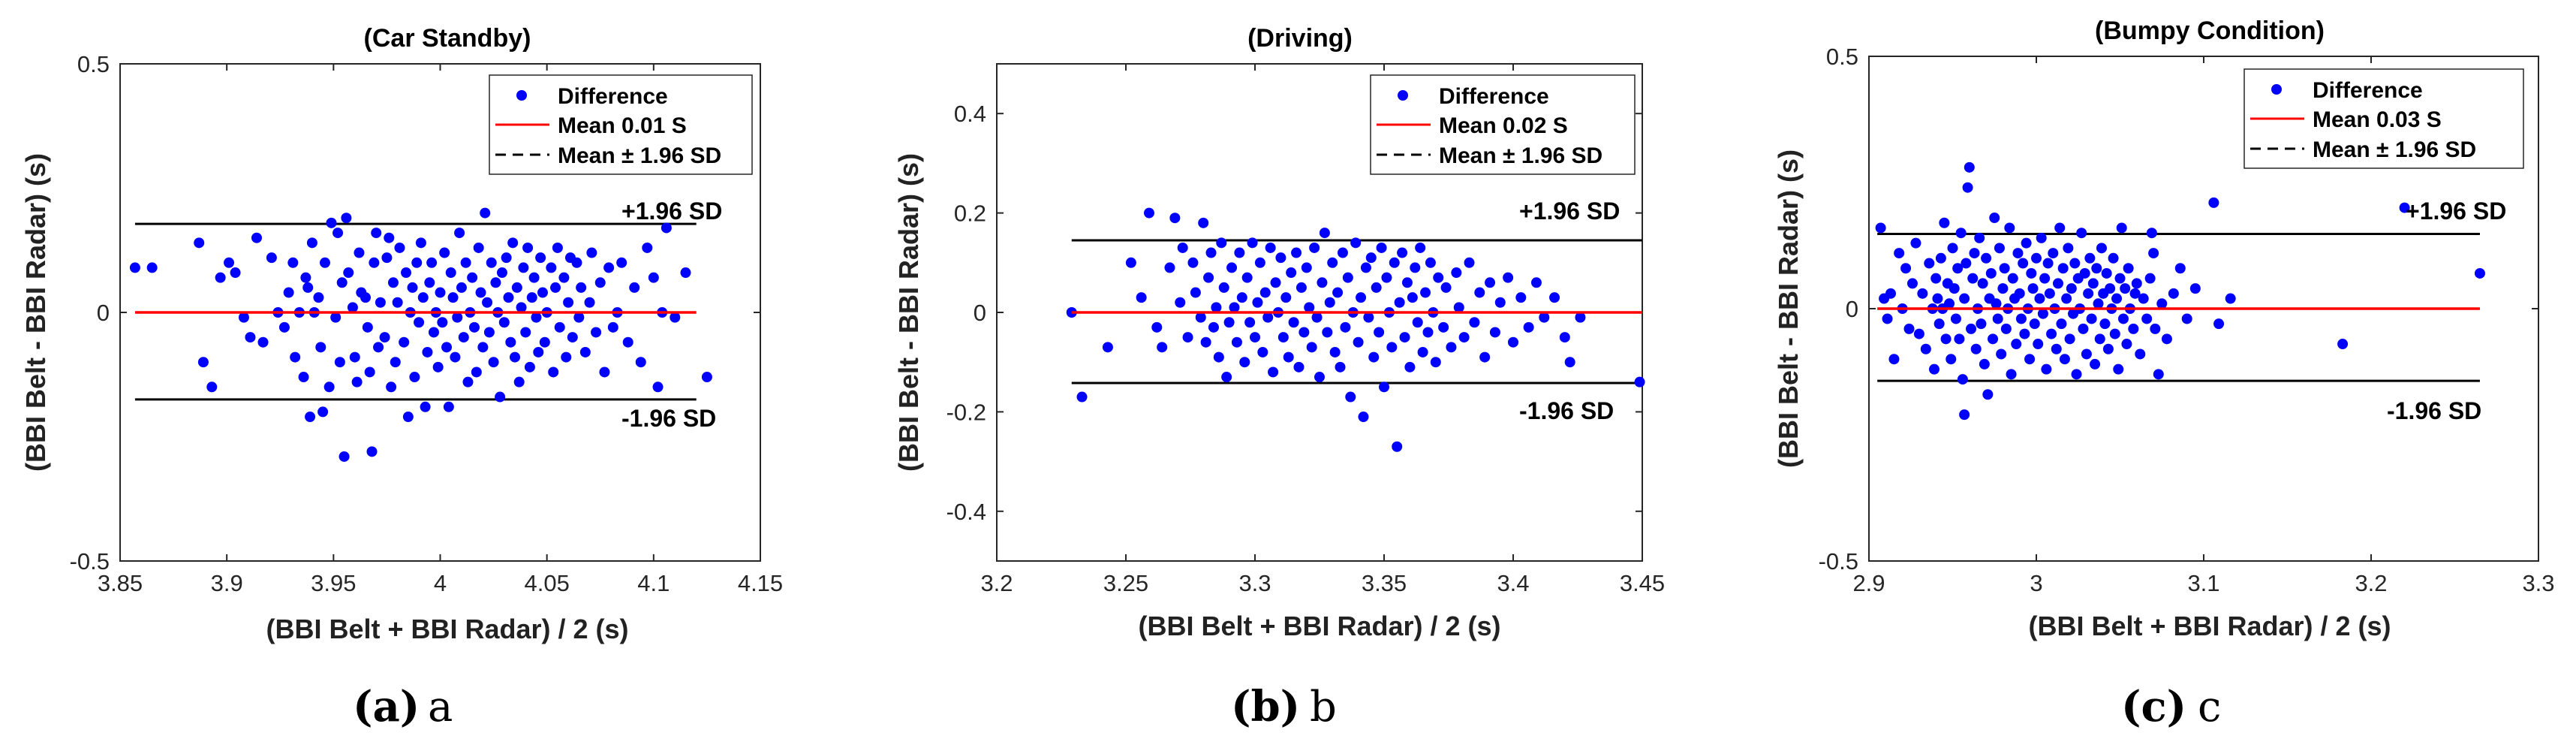  Describe the element at coordinates (2538, 583) in the screenshot. I see `panel-c-x-tick-label-4: 3.3` at that location.